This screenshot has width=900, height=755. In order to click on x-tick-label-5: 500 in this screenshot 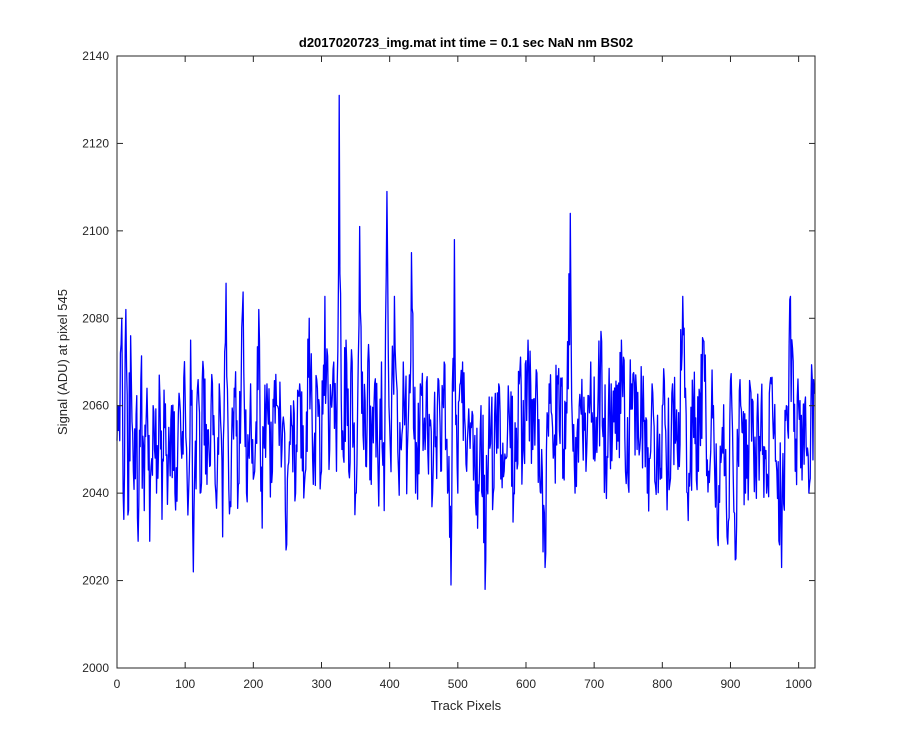, I will do `click(458, 684)`.